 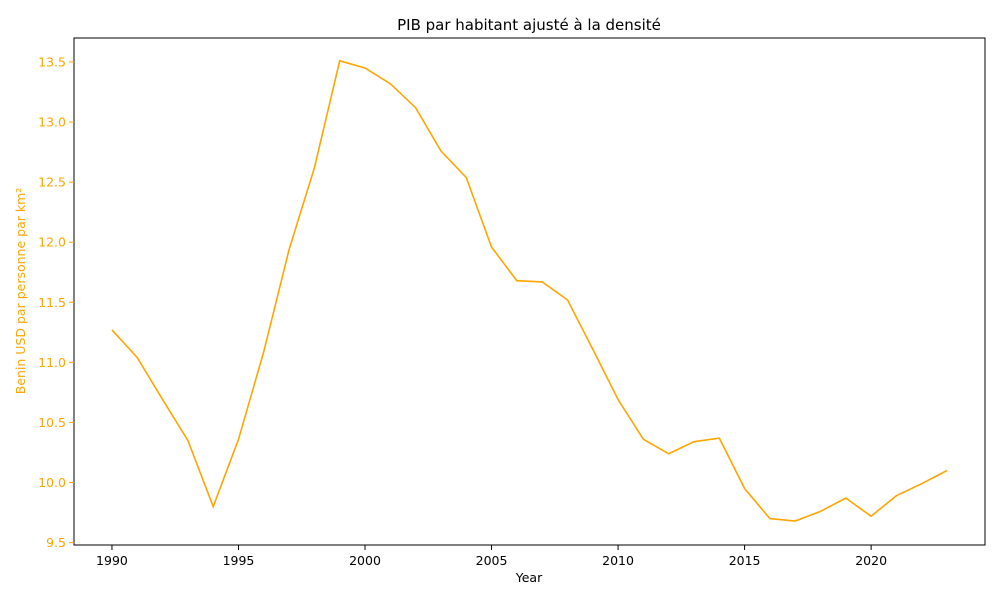 What do you see at coordinates (618, 560) in the screenshot?
I see `x-tick-label: 2010` at bounding box center [618, 560].